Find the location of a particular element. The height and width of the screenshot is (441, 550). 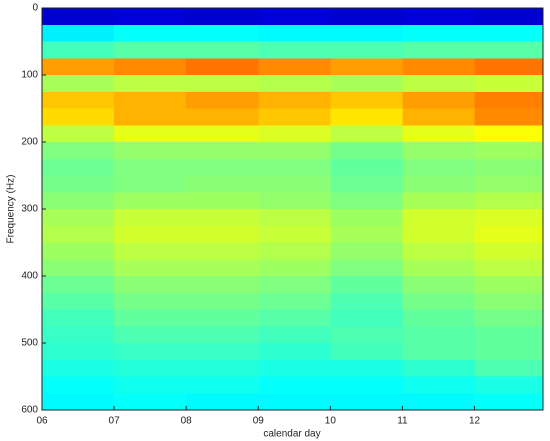

y-tick-label: 300 is located at coordinates (29, 209).